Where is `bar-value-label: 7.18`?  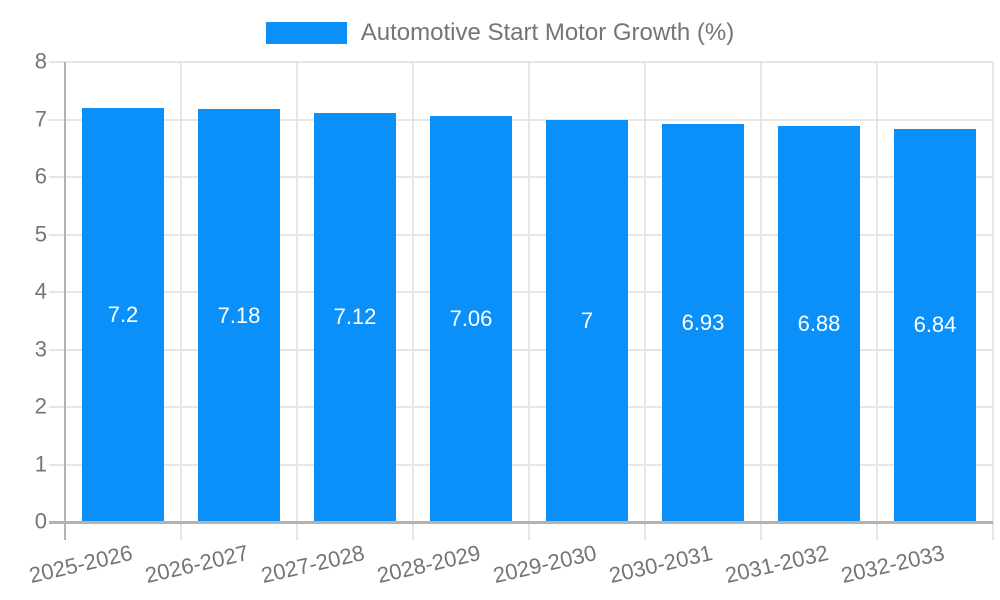 bar-value-label: 7.18 is located at coordinates (239, 315).